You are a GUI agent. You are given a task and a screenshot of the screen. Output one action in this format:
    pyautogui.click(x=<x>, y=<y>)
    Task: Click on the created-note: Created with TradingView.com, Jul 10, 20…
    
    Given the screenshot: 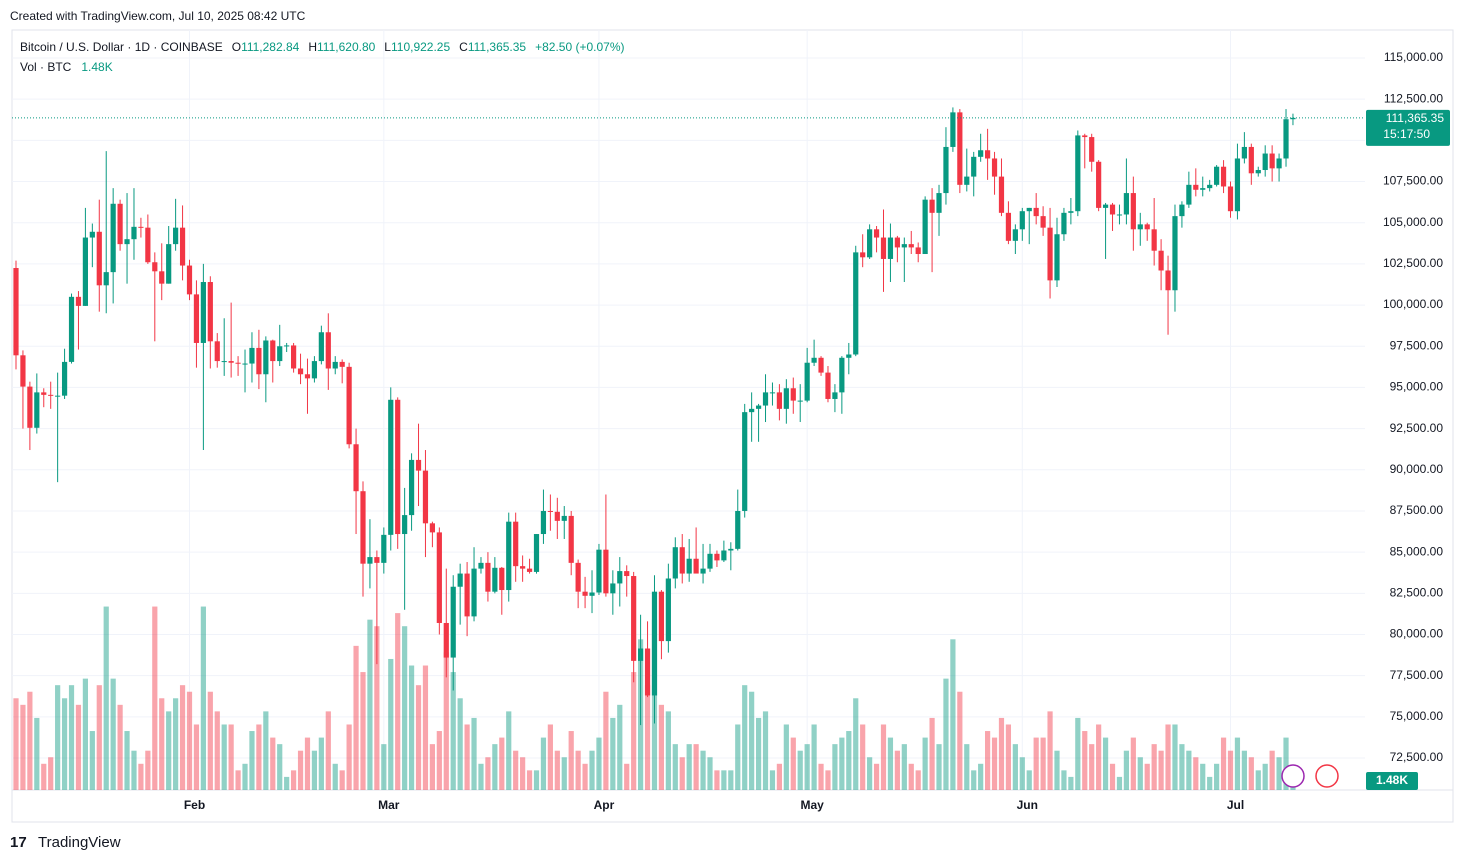 What is the action you would take?
    pyautogui.click(x=158, y=16)
    